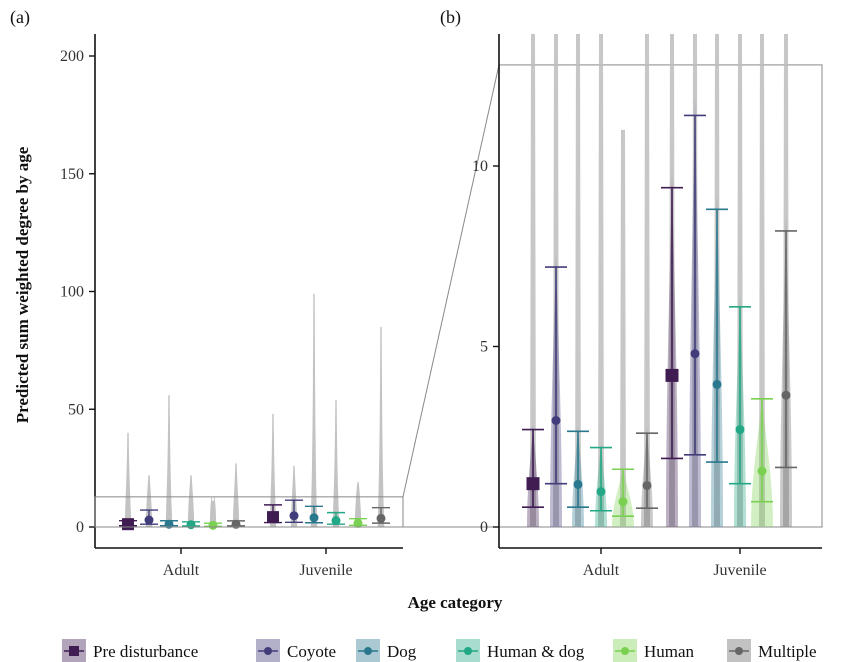 Image resolution: width=851 pixels, height=662 pixels. I want to click on panel-a-x-ticks: Adult Juvenile, so click(258, 563).